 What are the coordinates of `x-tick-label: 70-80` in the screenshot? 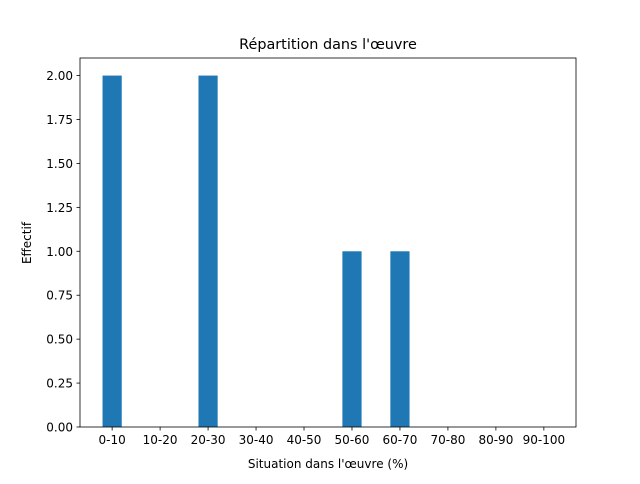 It's located at (447, 440).